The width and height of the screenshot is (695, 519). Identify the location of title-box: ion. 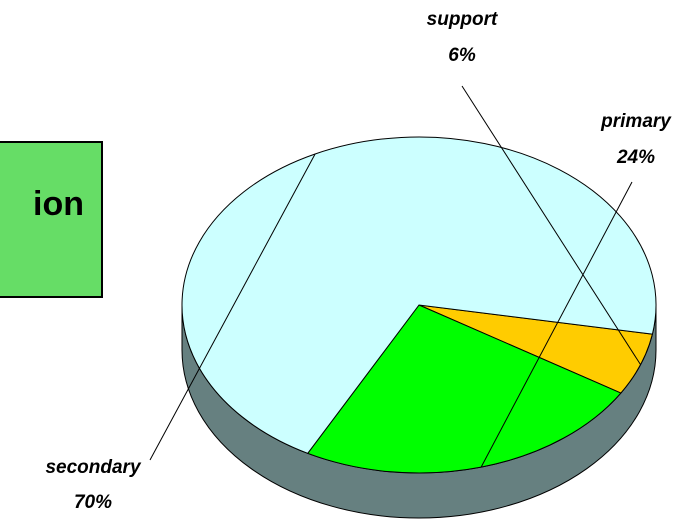
(51, 219).